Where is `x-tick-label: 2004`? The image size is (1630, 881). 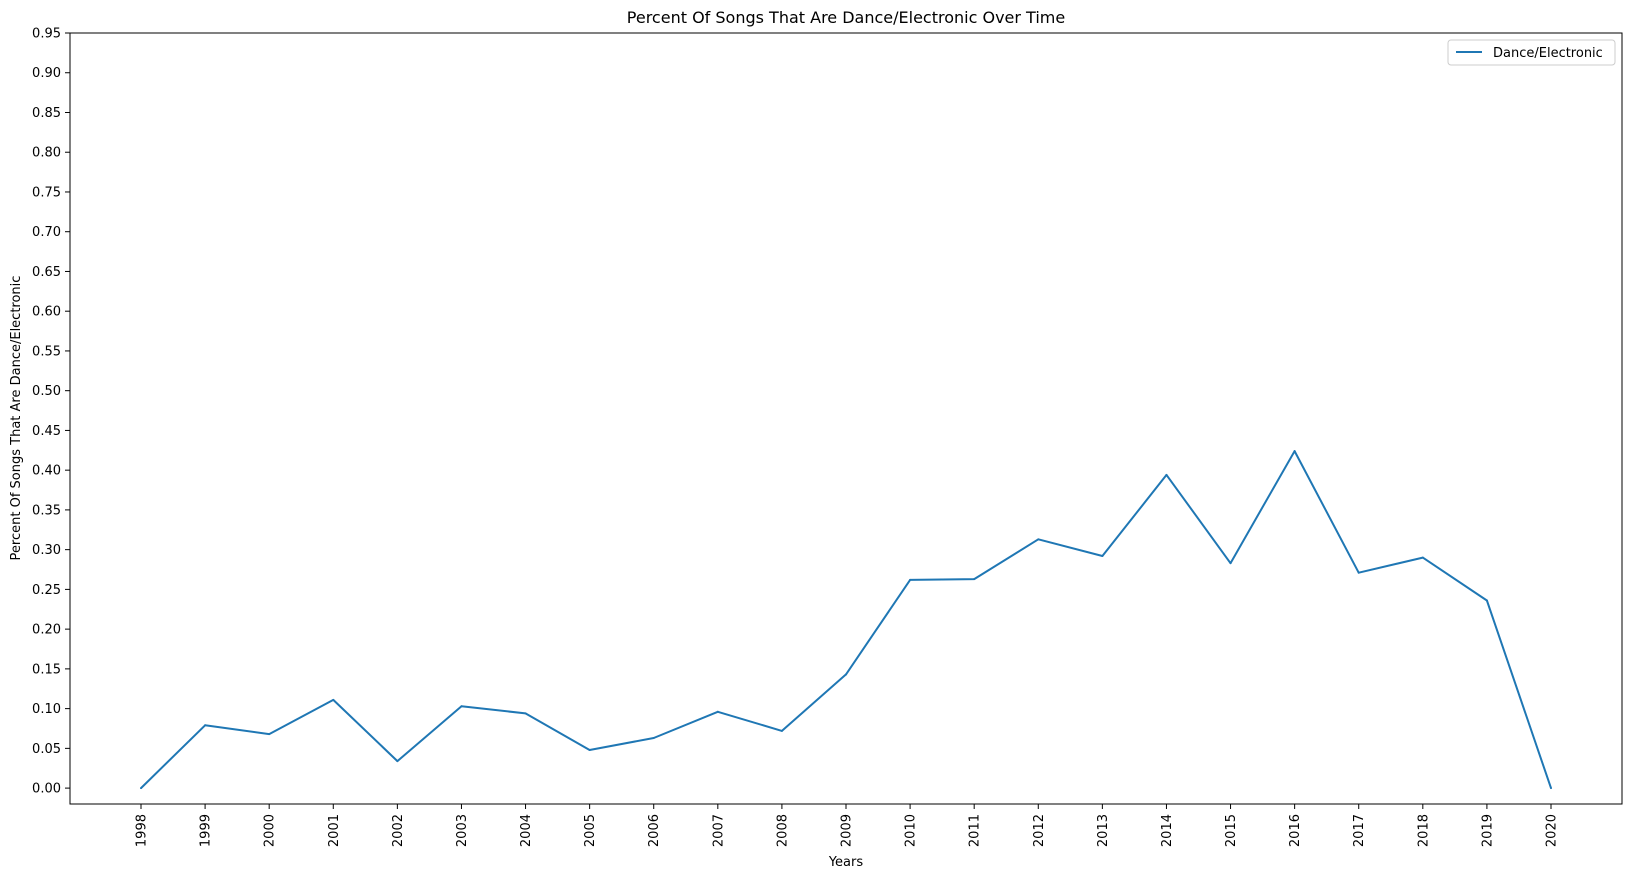 x-tick-label: 2004 is located at coordinates (526, 830).